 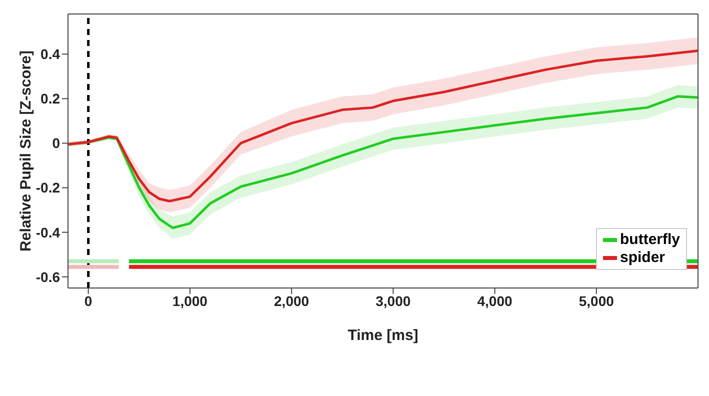 What do you see at coordinates (393, 300) in the screenshot?
I see `x-tick-label: 3,000` at bounding box center [393, 300].